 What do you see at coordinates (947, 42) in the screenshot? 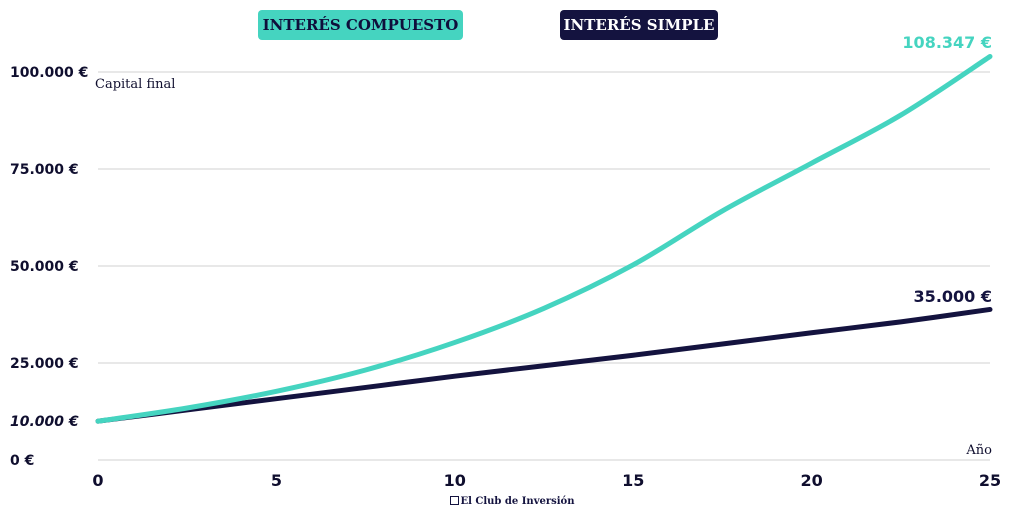
I see `compound-end-label: 108.347 €` at bounding box center [947, 42].